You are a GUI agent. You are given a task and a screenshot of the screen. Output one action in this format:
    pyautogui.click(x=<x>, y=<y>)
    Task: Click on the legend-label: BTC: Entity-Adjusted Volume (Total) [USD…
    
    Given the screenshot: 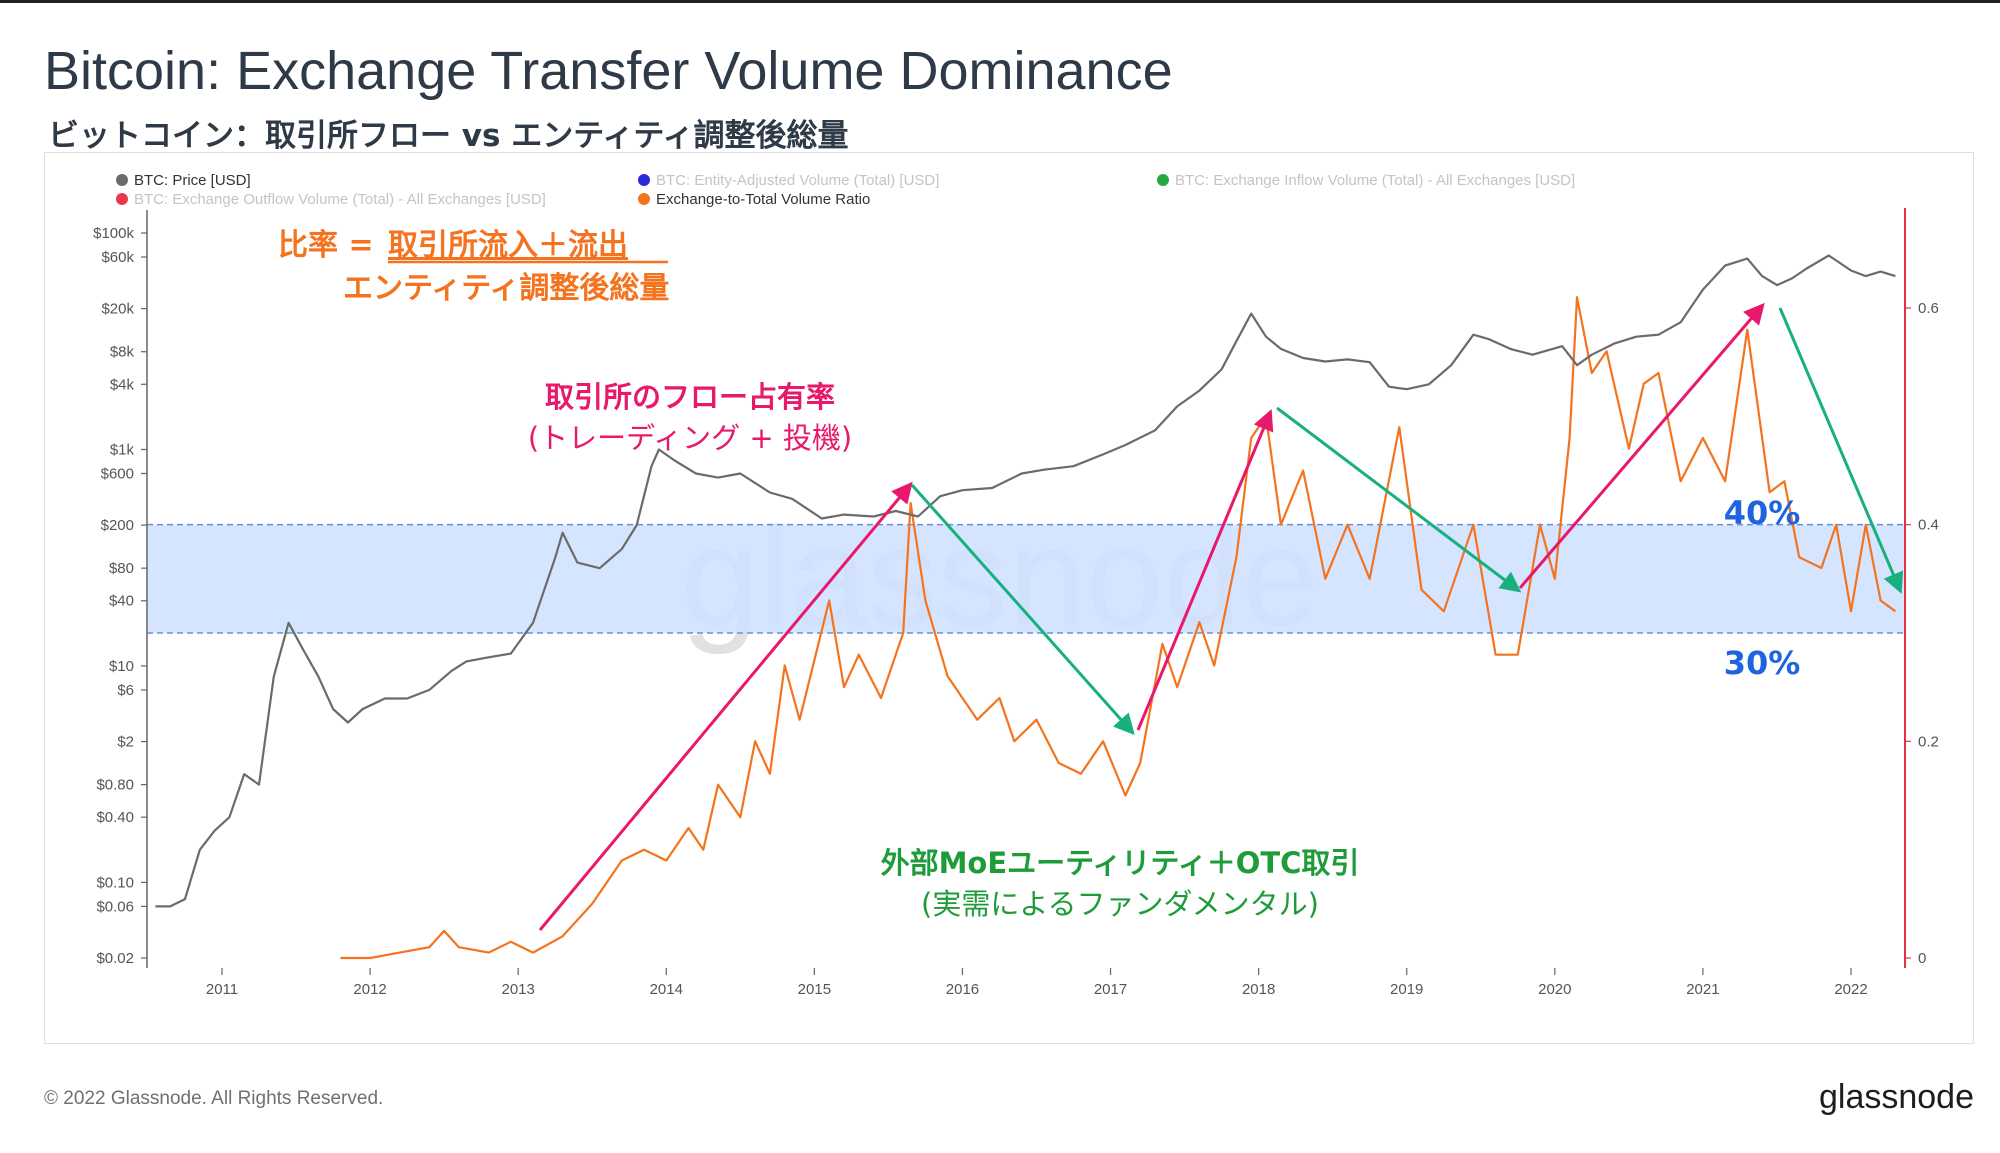 What is the action you would take?
    pyautogui.click(x=797, y=180)
    